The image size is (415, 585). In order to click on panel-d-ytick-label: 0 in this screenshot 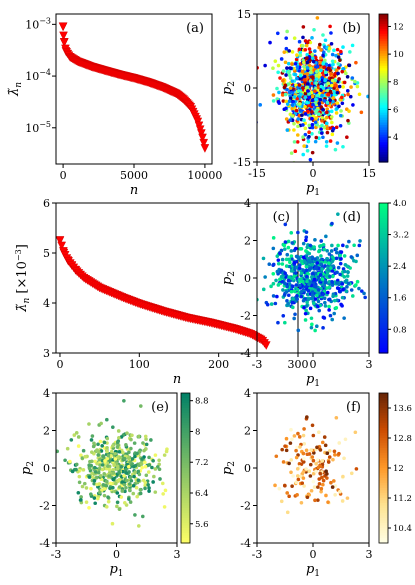, I will do `click(247, 278)`.